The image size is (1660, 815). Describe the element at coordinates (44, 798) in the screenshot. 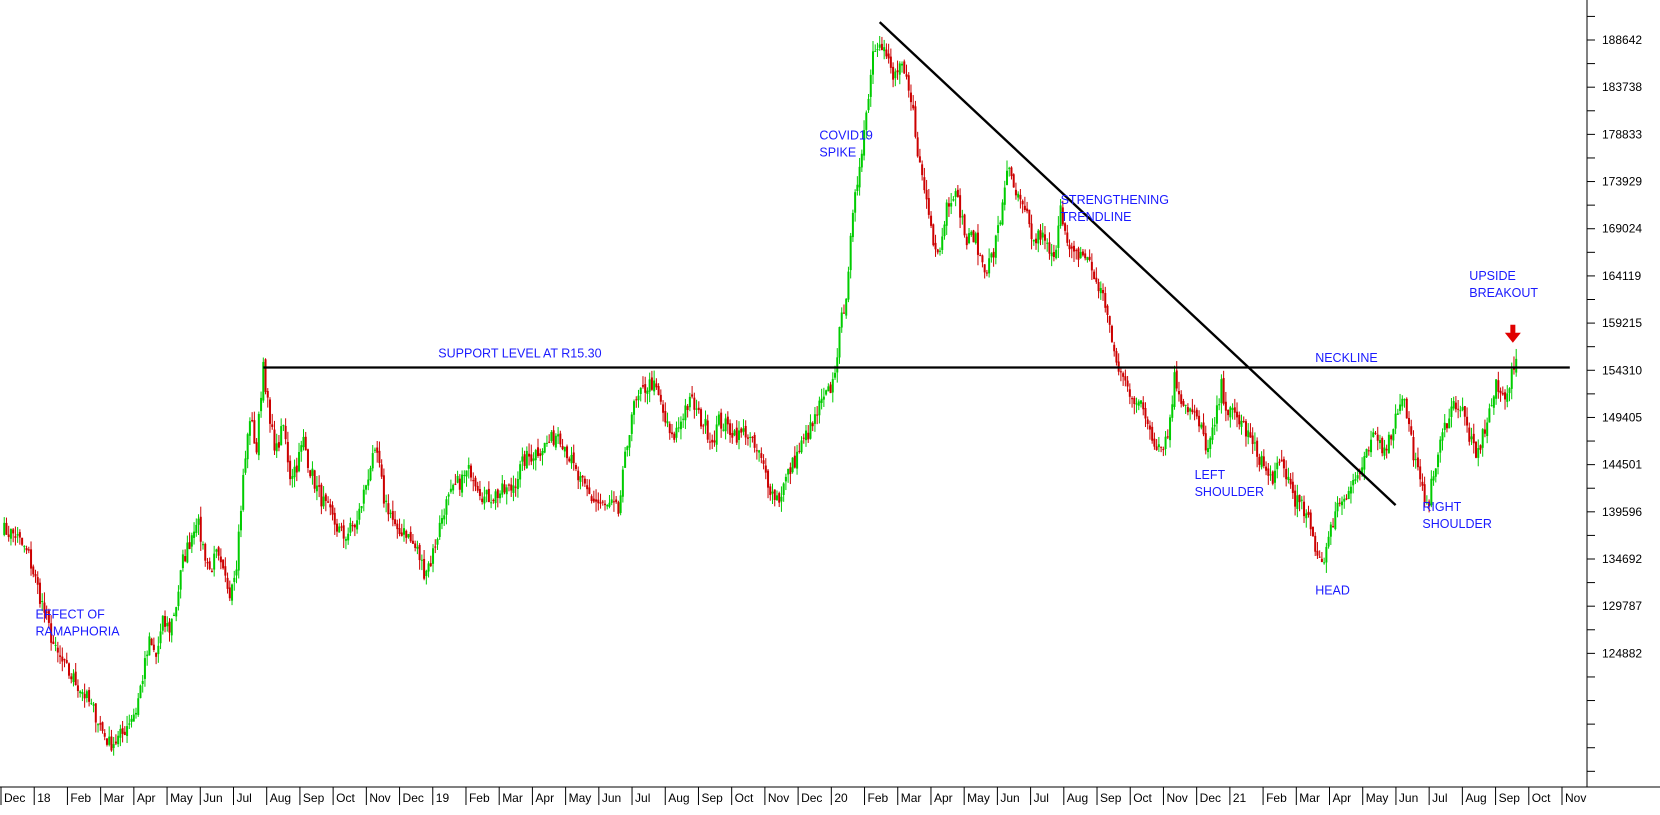

I see `x-tick-label: 18` at that location.